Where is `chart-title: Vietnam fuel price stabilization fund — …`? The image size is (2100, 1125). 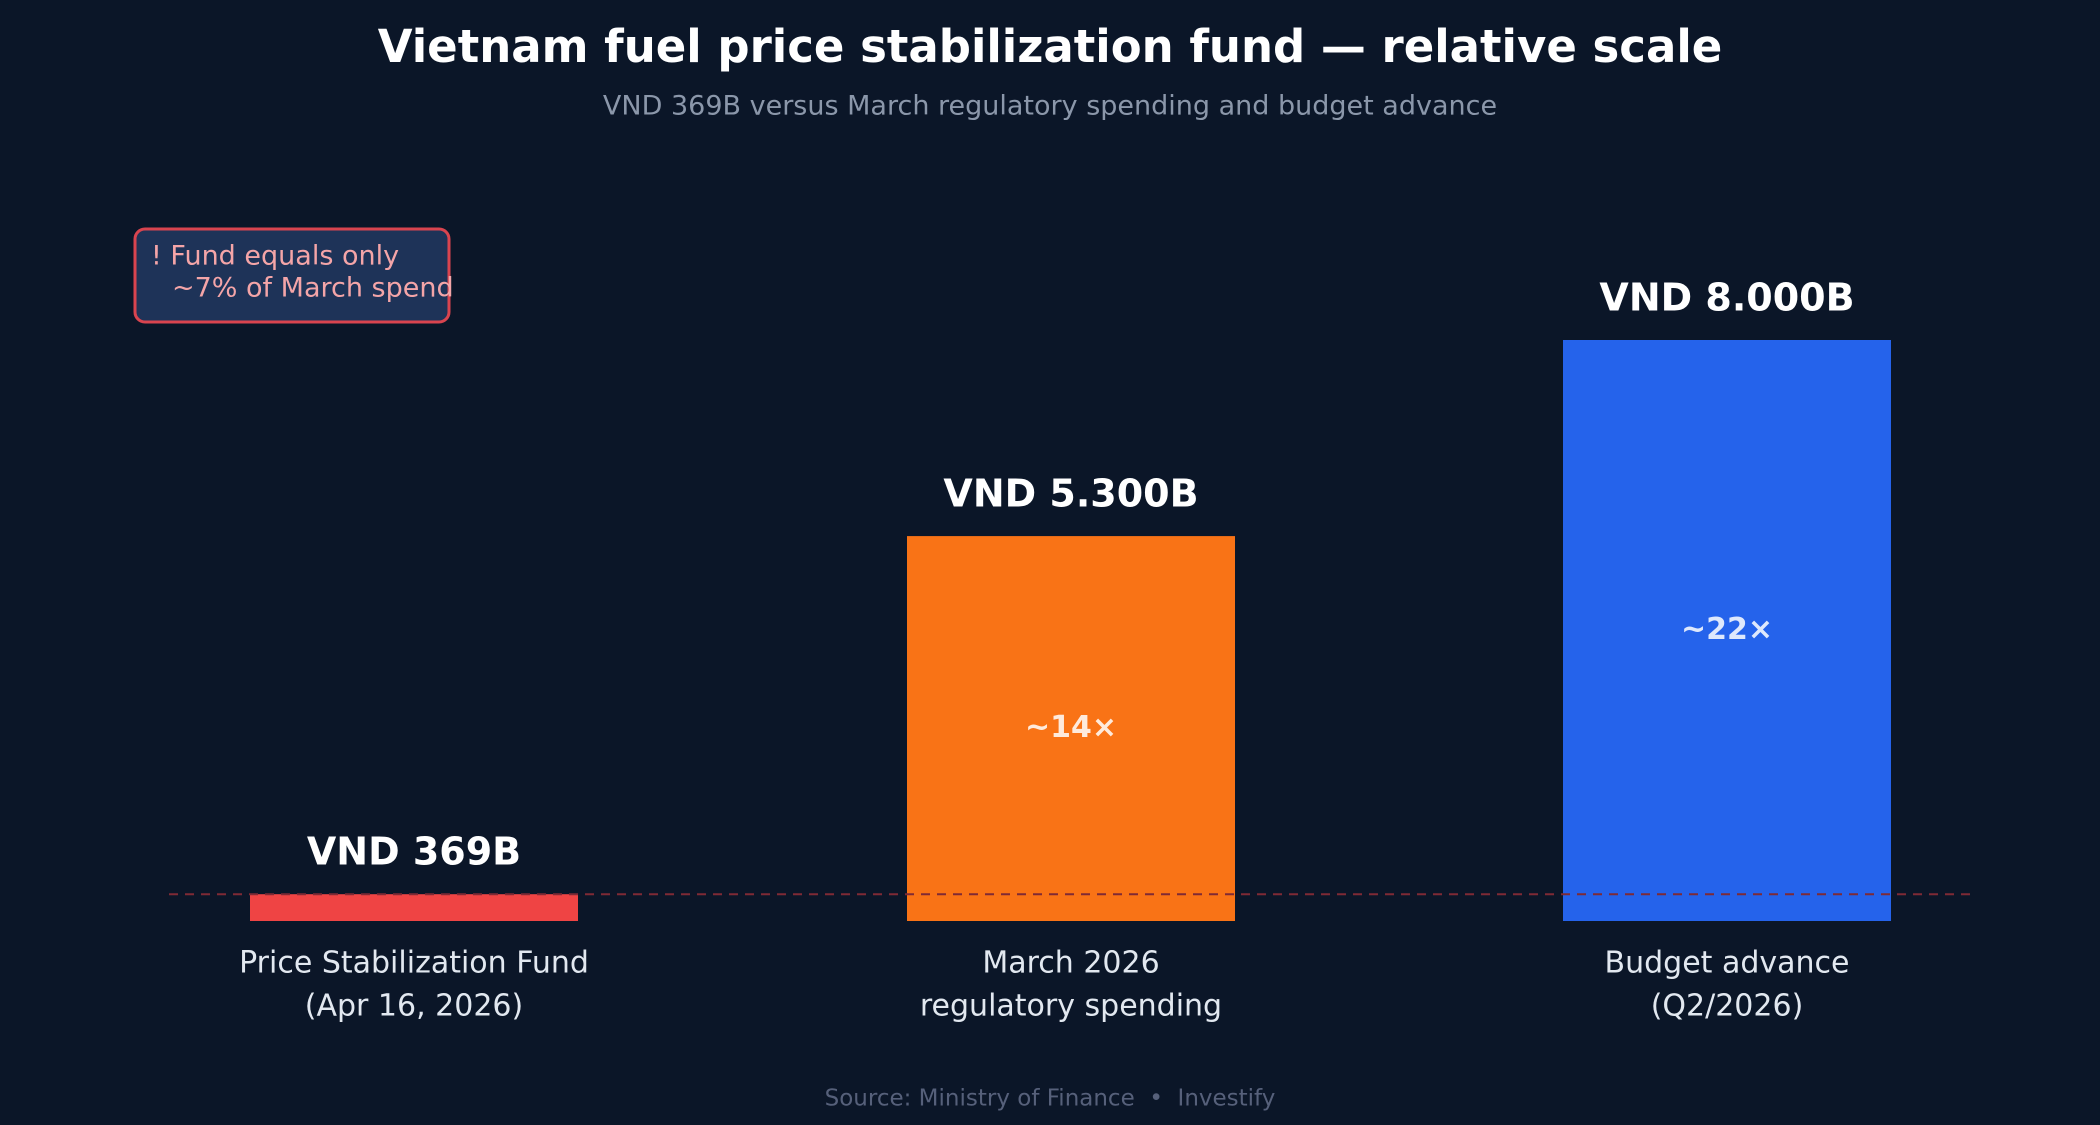 chart-title: Vietnam fuel price stabilization fund — … is located at coordinates (1050, 46).